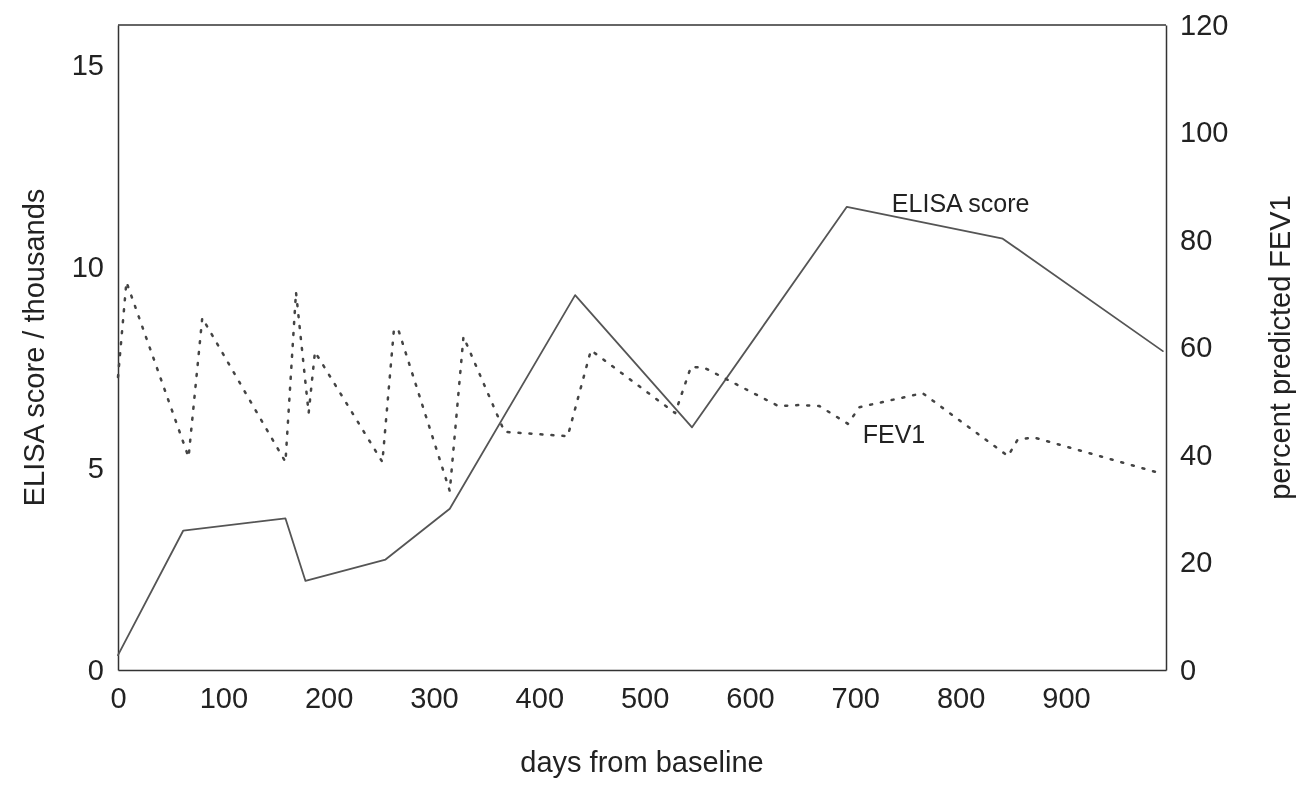 This screenshot has height=787, width=1307. Describe the element at coordinates (1196, 454) in the screenshot. I see `y2-tick-label: 40` at that location.